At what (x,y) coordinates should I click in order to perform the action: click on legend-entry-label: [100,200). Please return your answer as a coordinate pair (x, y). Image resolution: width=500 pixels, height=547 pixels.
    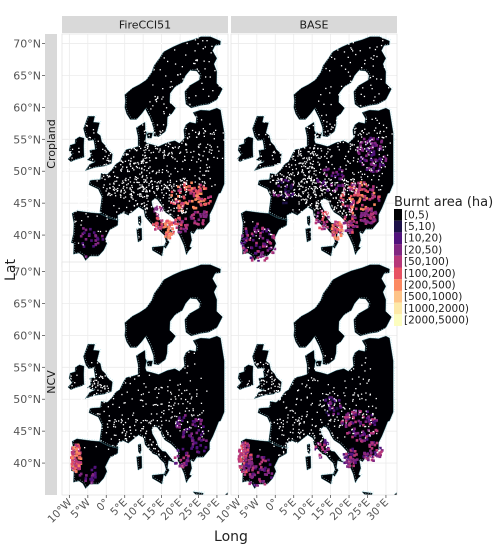
    Looking at the image, I should click on (430, 274).